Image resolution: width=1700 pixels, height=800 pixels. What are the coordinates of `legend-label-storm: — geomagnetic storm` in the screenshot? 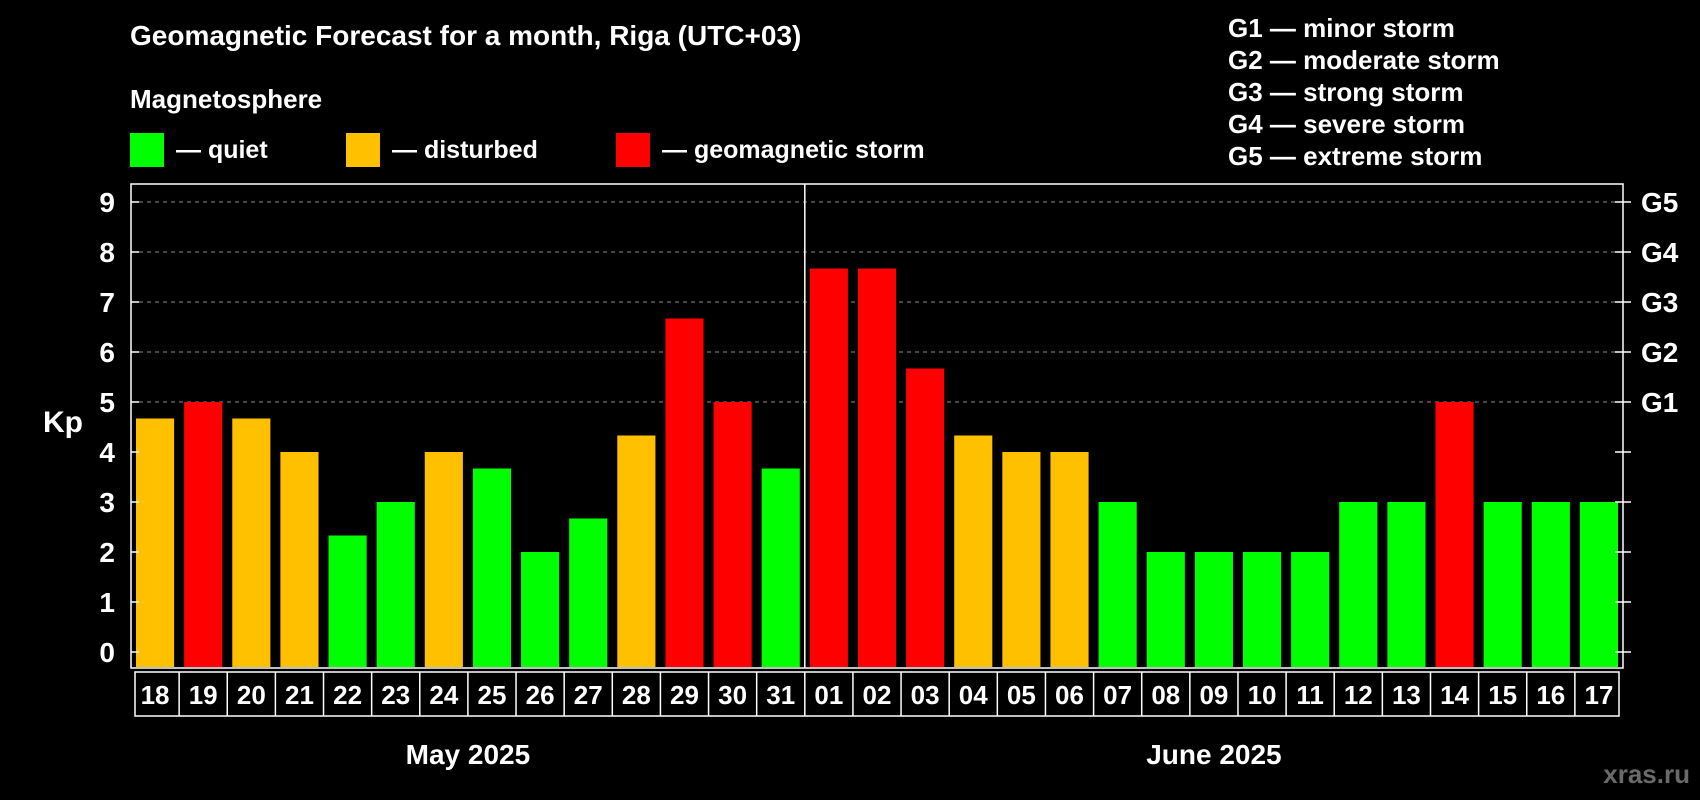 It's located at (793, 149).